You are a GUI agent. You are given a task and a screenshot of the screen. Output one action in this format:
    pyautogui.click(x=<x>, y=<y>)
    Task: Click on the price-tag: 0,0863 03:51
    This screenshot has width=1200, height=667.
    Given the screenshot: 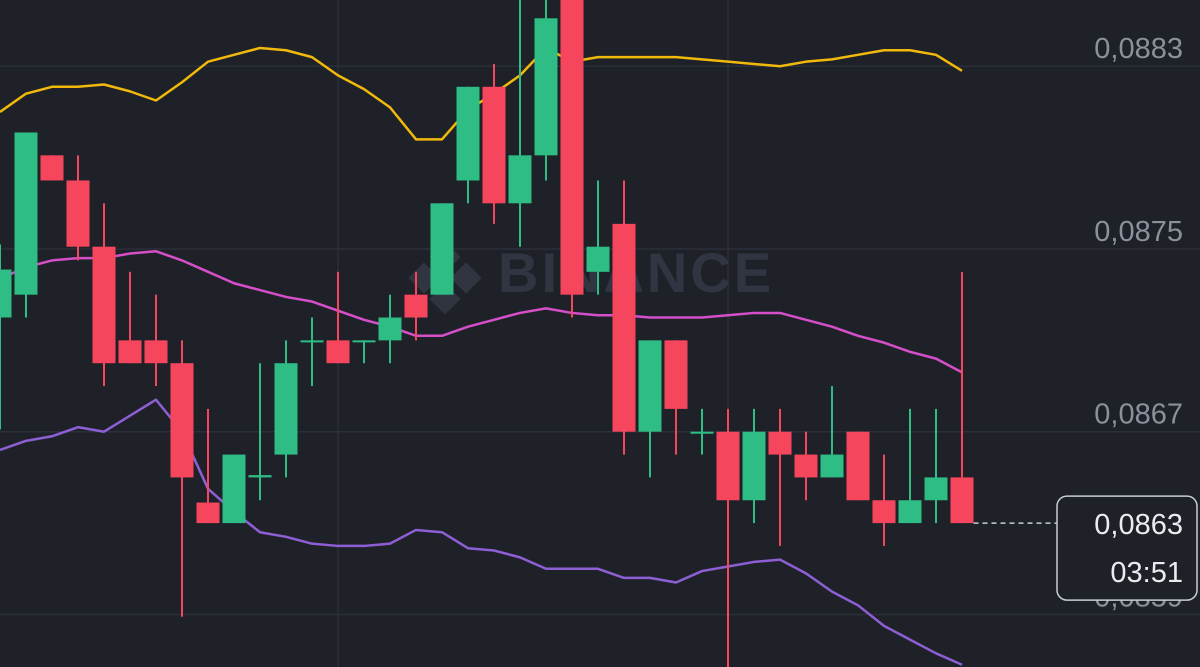 What is the action you would take?
    pyautogui.click(x=1085, y=548)
    